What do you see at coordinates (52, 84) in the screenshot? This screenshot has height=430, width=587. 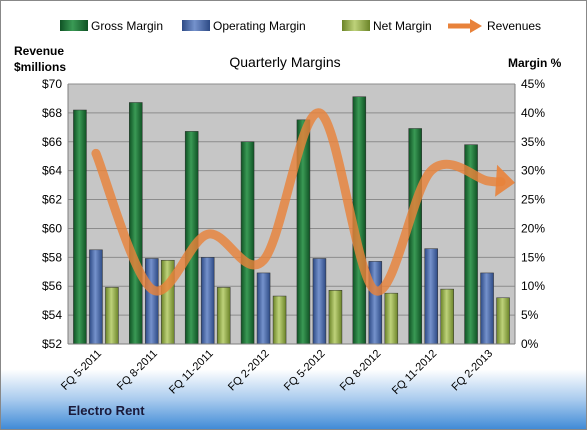 I see `left-tick-label: $70` at bounding box center [52, 84].